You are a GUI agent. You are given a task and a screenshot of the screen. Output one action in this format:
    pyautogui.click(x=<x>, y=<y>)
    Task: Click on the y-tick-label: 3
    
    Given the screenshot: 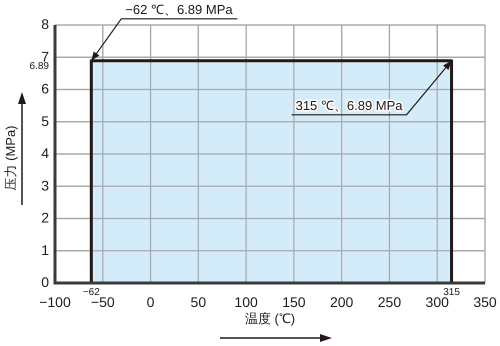 What is the action you would take?
    pyautogui.click(x=45, y=185)
    